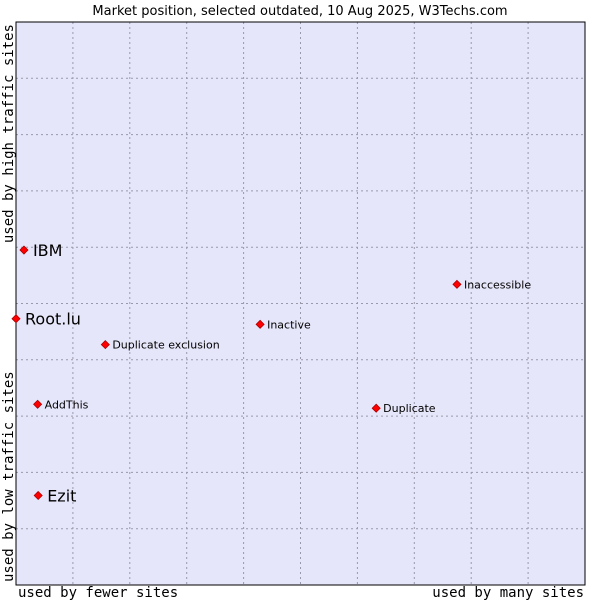 This screenshot has width=600, height=600. I want to click on point-label: Ezit, so click(61, 495).